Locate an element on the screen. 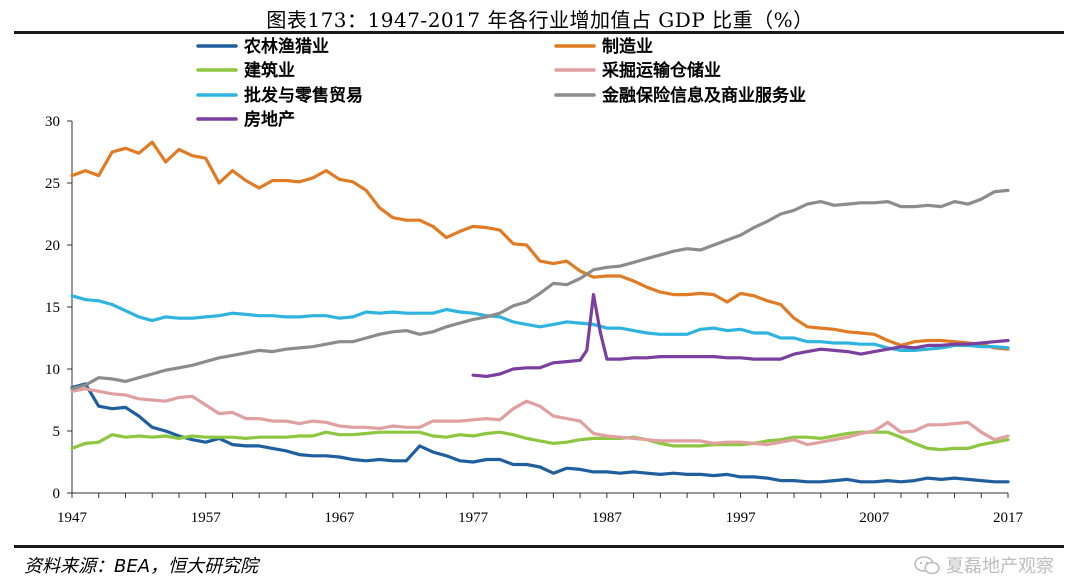 This screenshot has width=1080, height=586. x-tick-label: 2007 is located at coordinates (874, 518).